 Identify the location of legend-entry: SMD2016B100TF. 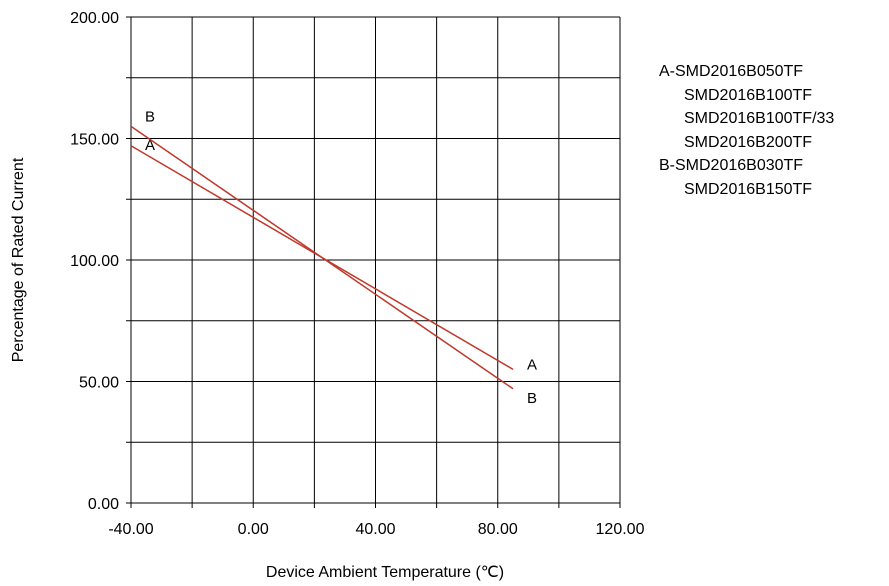
(746, 96).